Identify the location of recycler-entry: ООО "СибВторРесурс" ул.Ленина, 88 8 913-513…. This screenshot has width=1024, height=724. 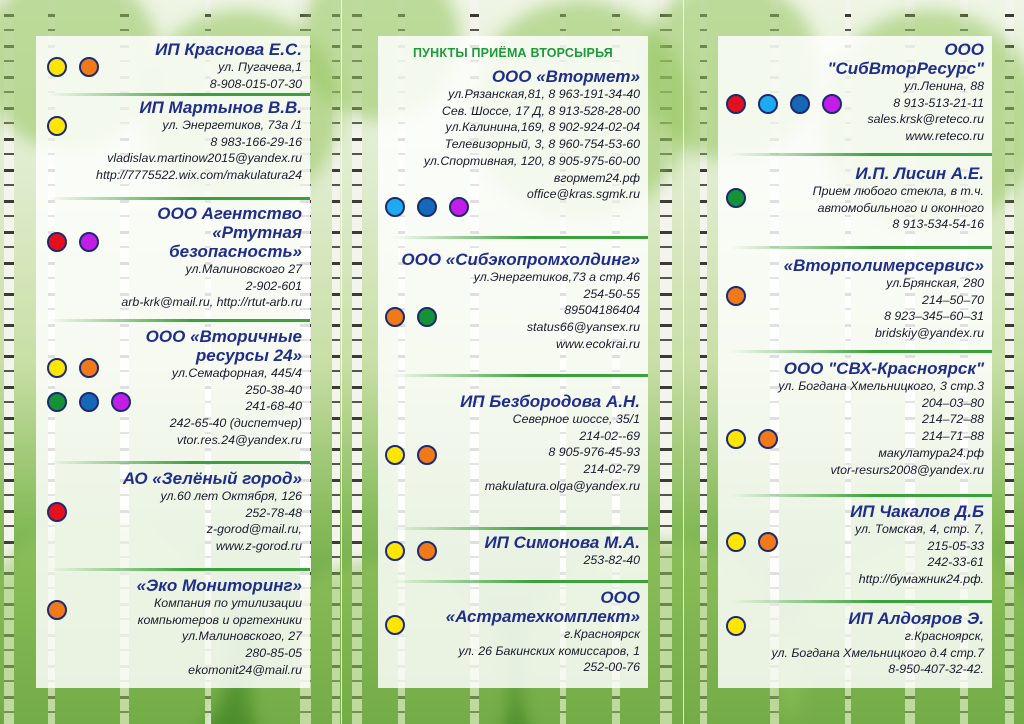
(852, 92).